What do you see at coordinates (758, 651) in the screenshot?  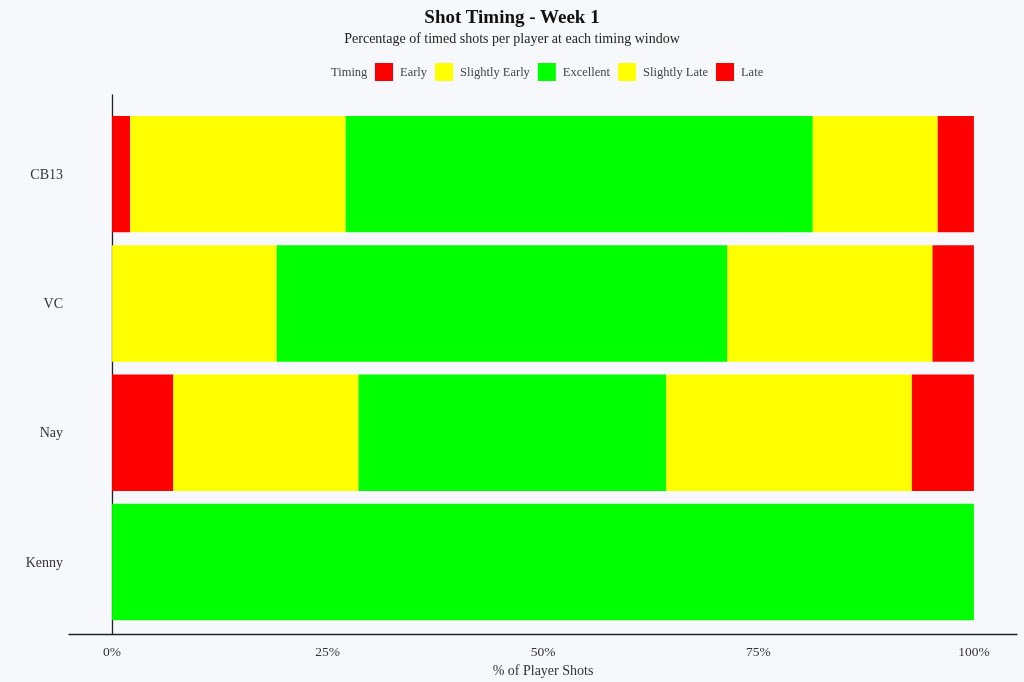 I see `x-tick-label: 75%` at bounding box center [758, 651].